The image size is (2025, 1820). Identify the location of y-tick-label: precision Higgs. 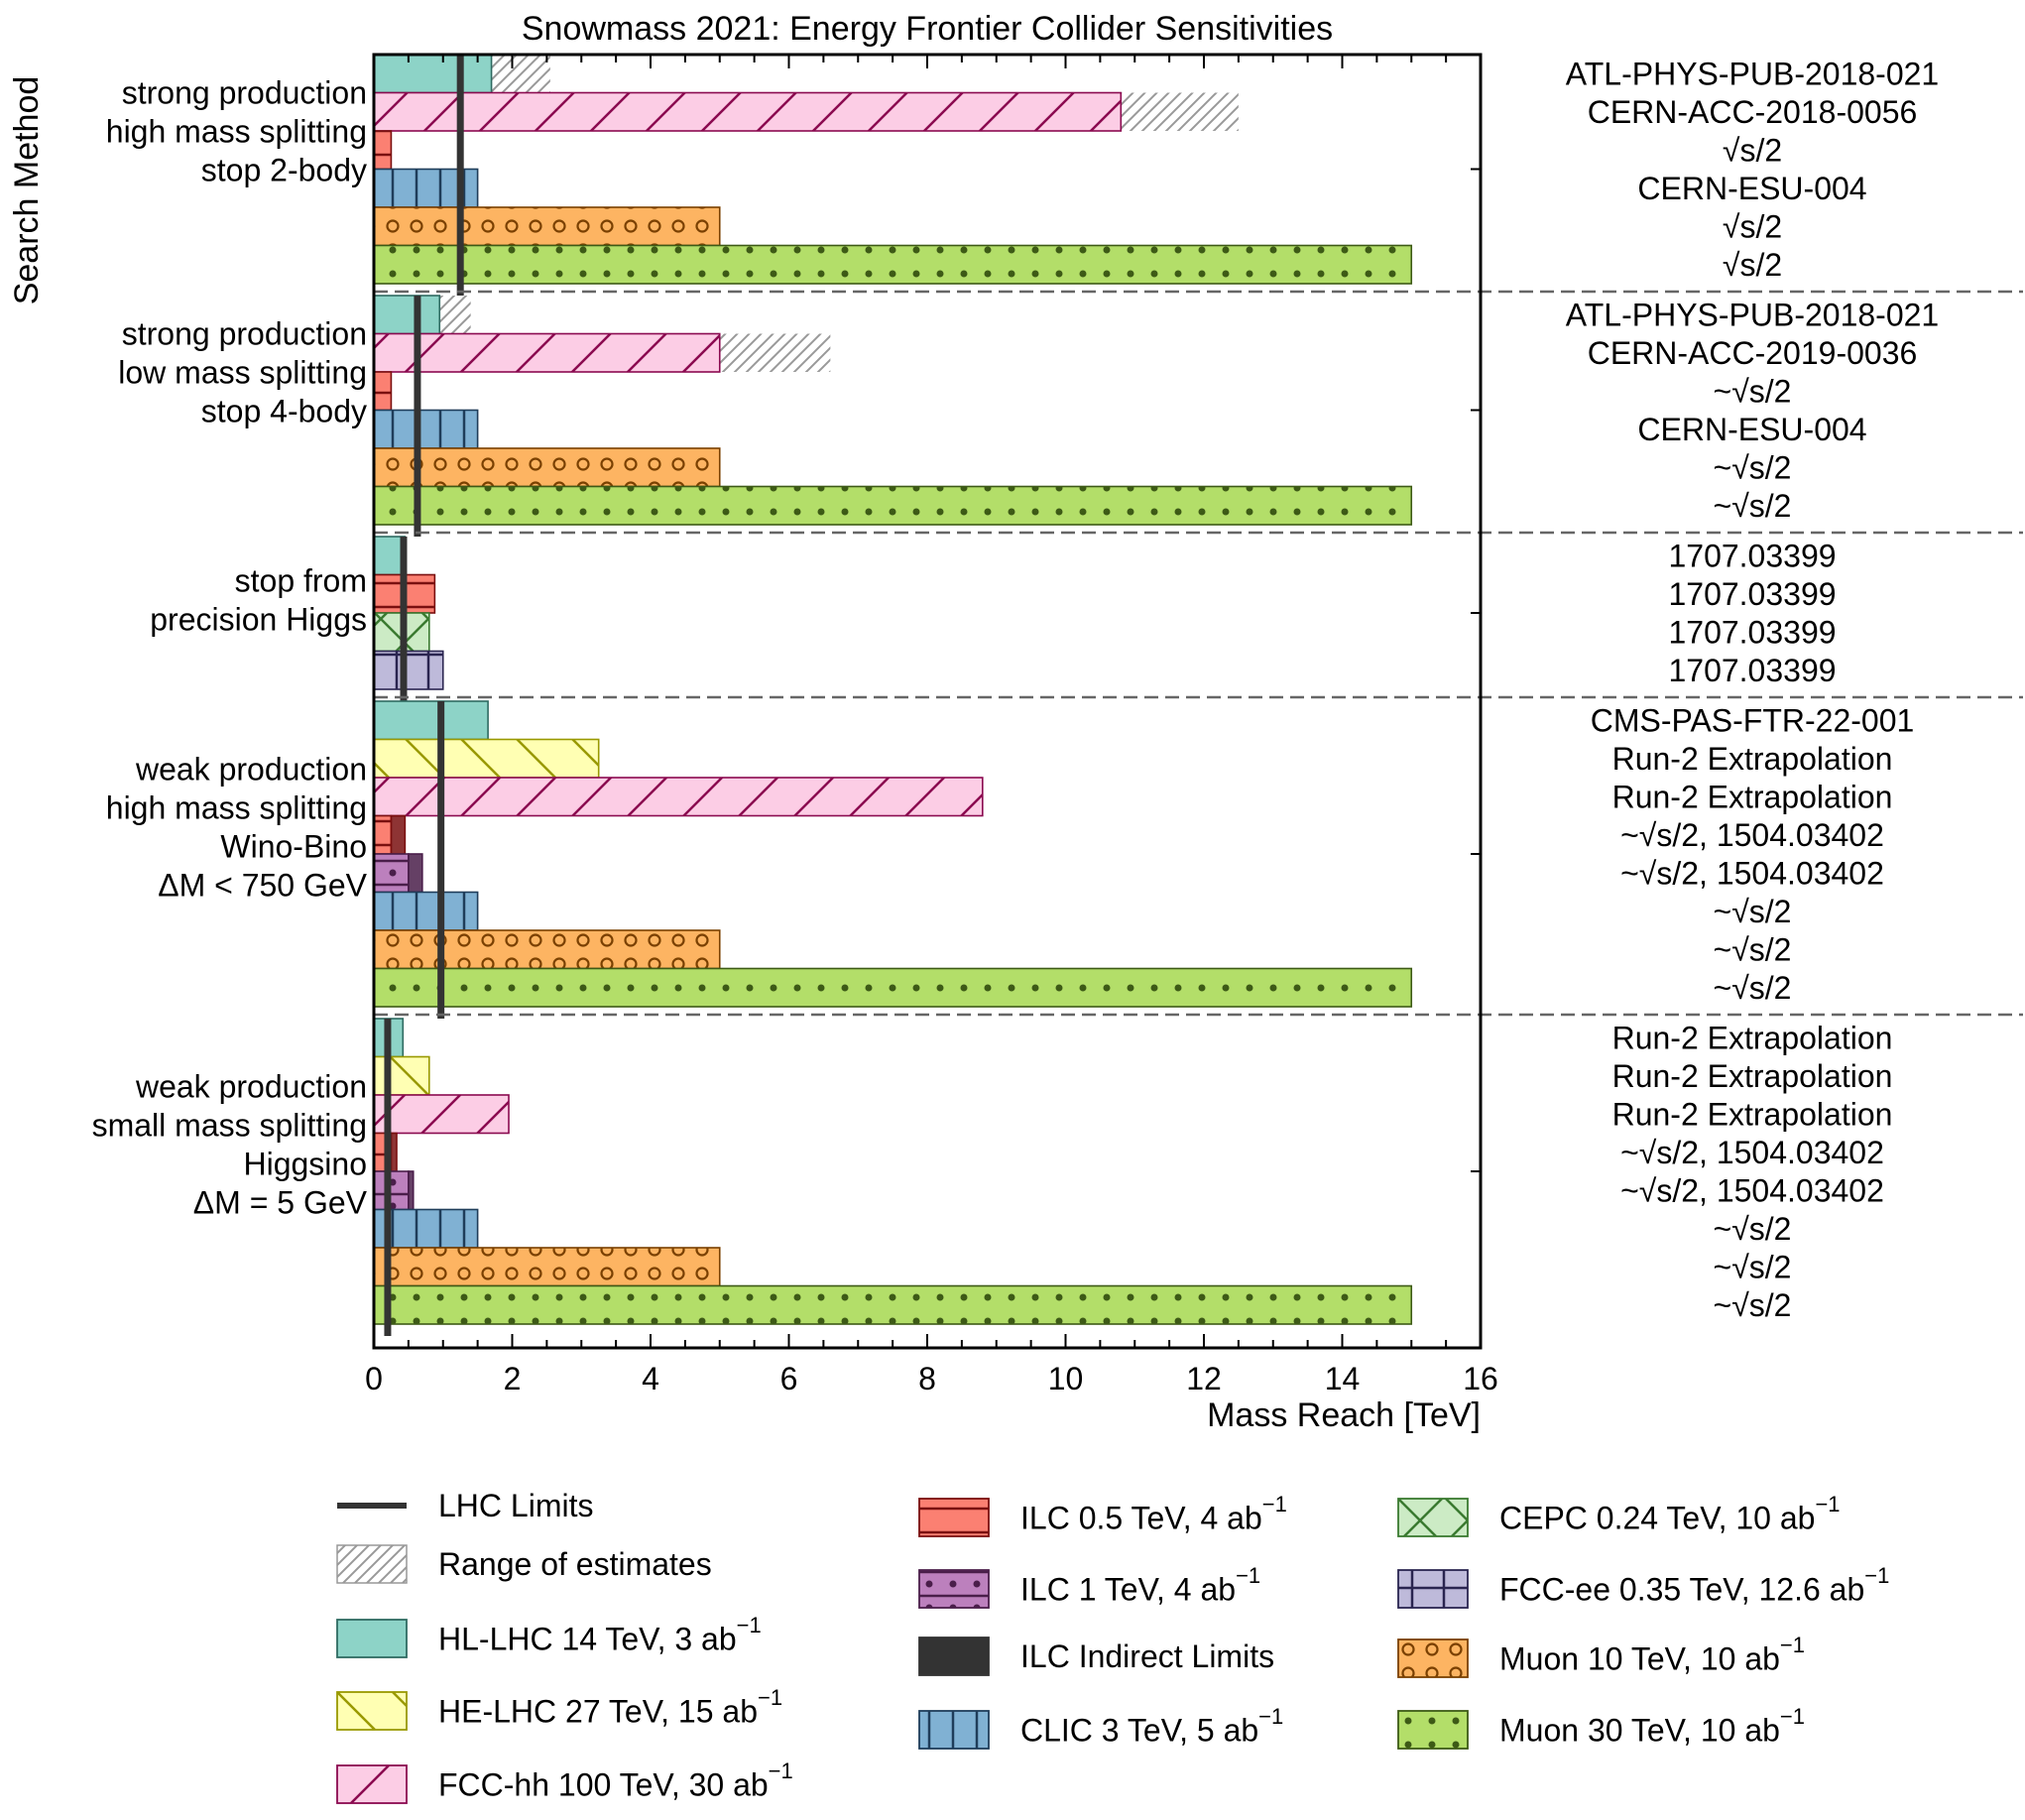
(258, 620).